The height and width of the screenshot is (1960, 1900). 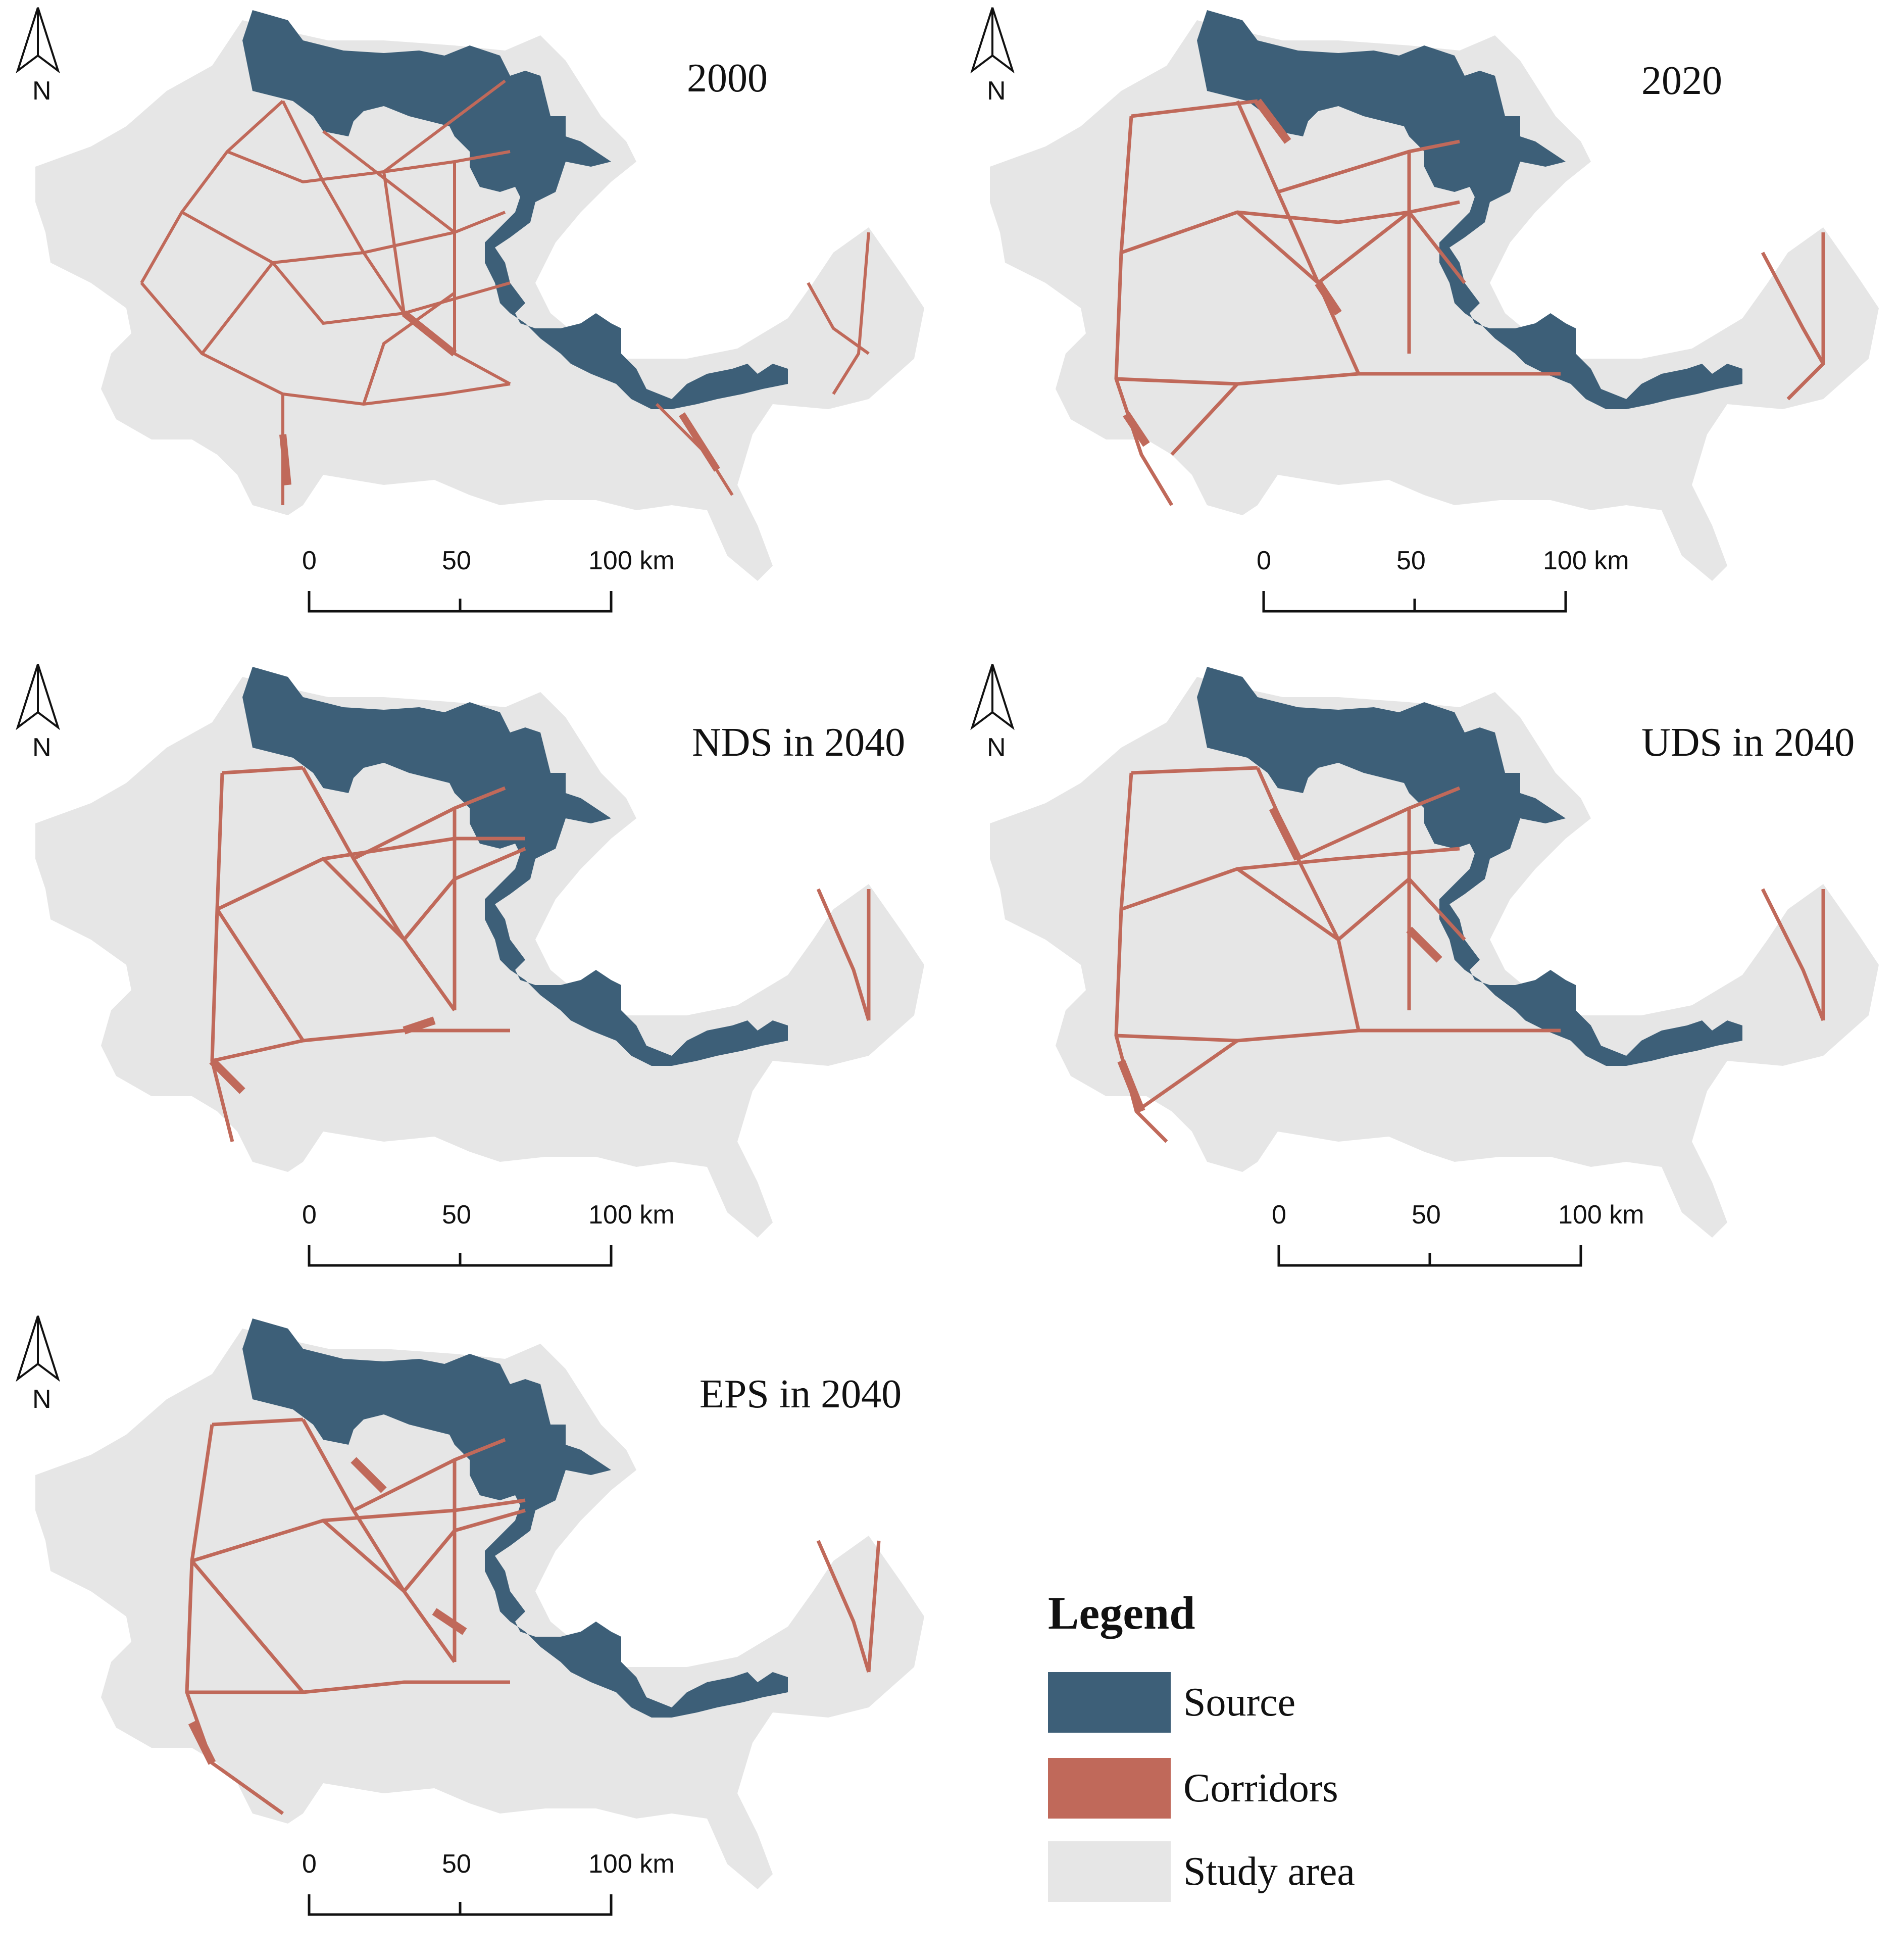 I want to click on map-nds-2040, so click(x=479, y=952).